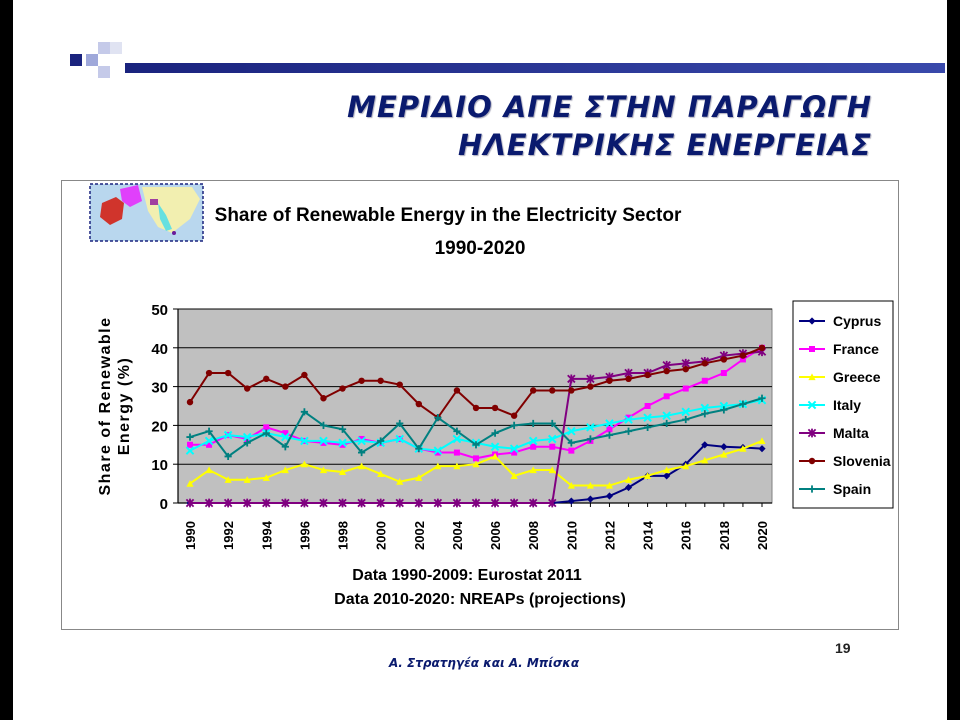 The height and width of the screenshot is (720, 960). I want to click on y-axis-label-line-2: Energy (%), so click(124, 406).